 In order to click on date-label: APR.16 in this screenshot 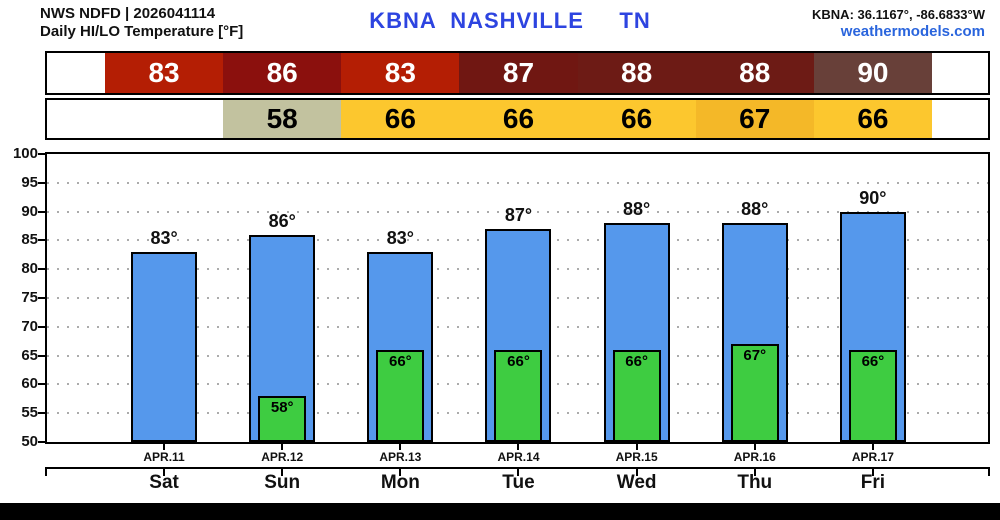, I will do `click(754, 457)`.